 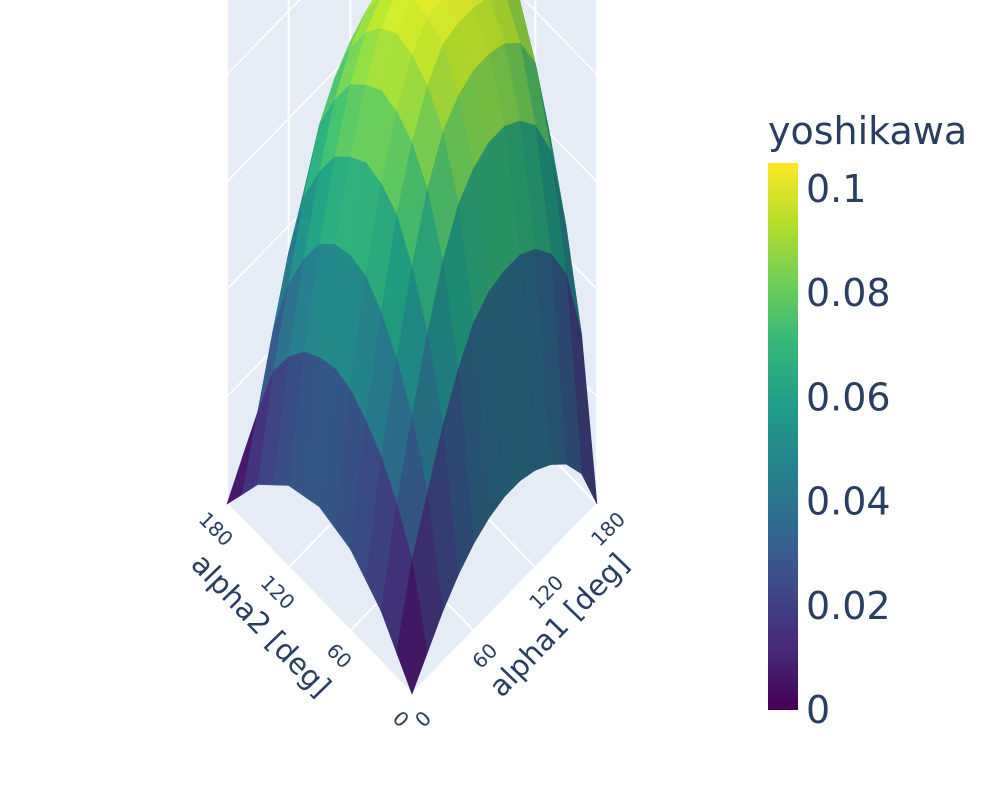 I want to click on floor-gridline-x, so click(x=319, y=599).